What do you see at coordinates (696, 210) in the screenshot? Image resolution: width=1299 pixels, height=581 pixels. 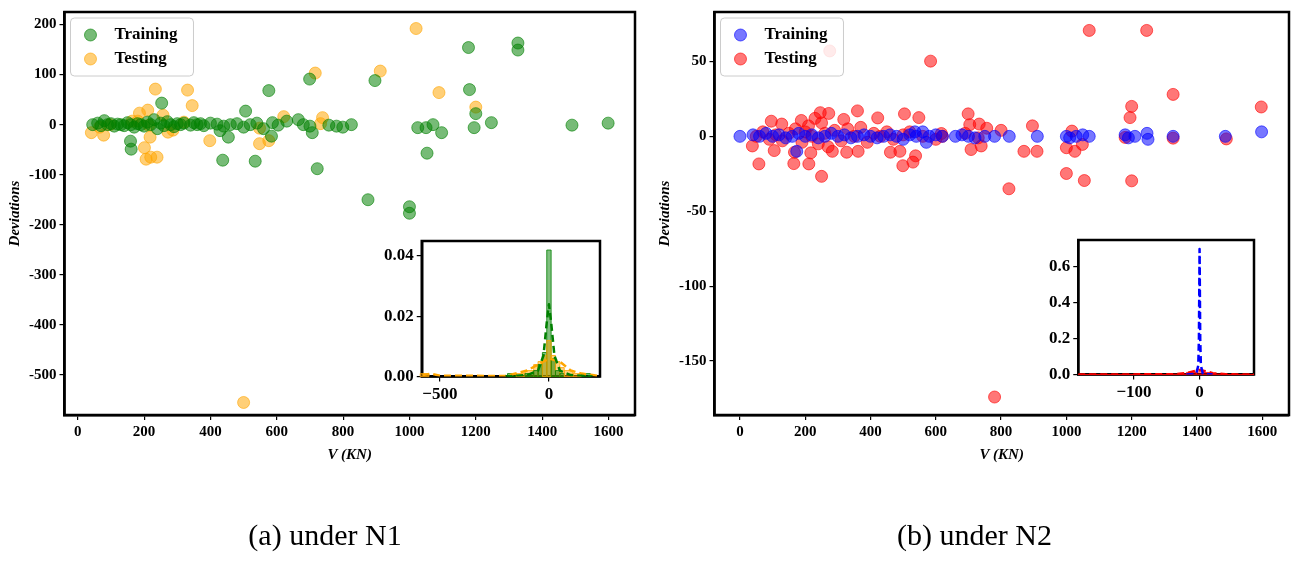 I see `y-tick-label: -50` at bounding box center [696, 210].